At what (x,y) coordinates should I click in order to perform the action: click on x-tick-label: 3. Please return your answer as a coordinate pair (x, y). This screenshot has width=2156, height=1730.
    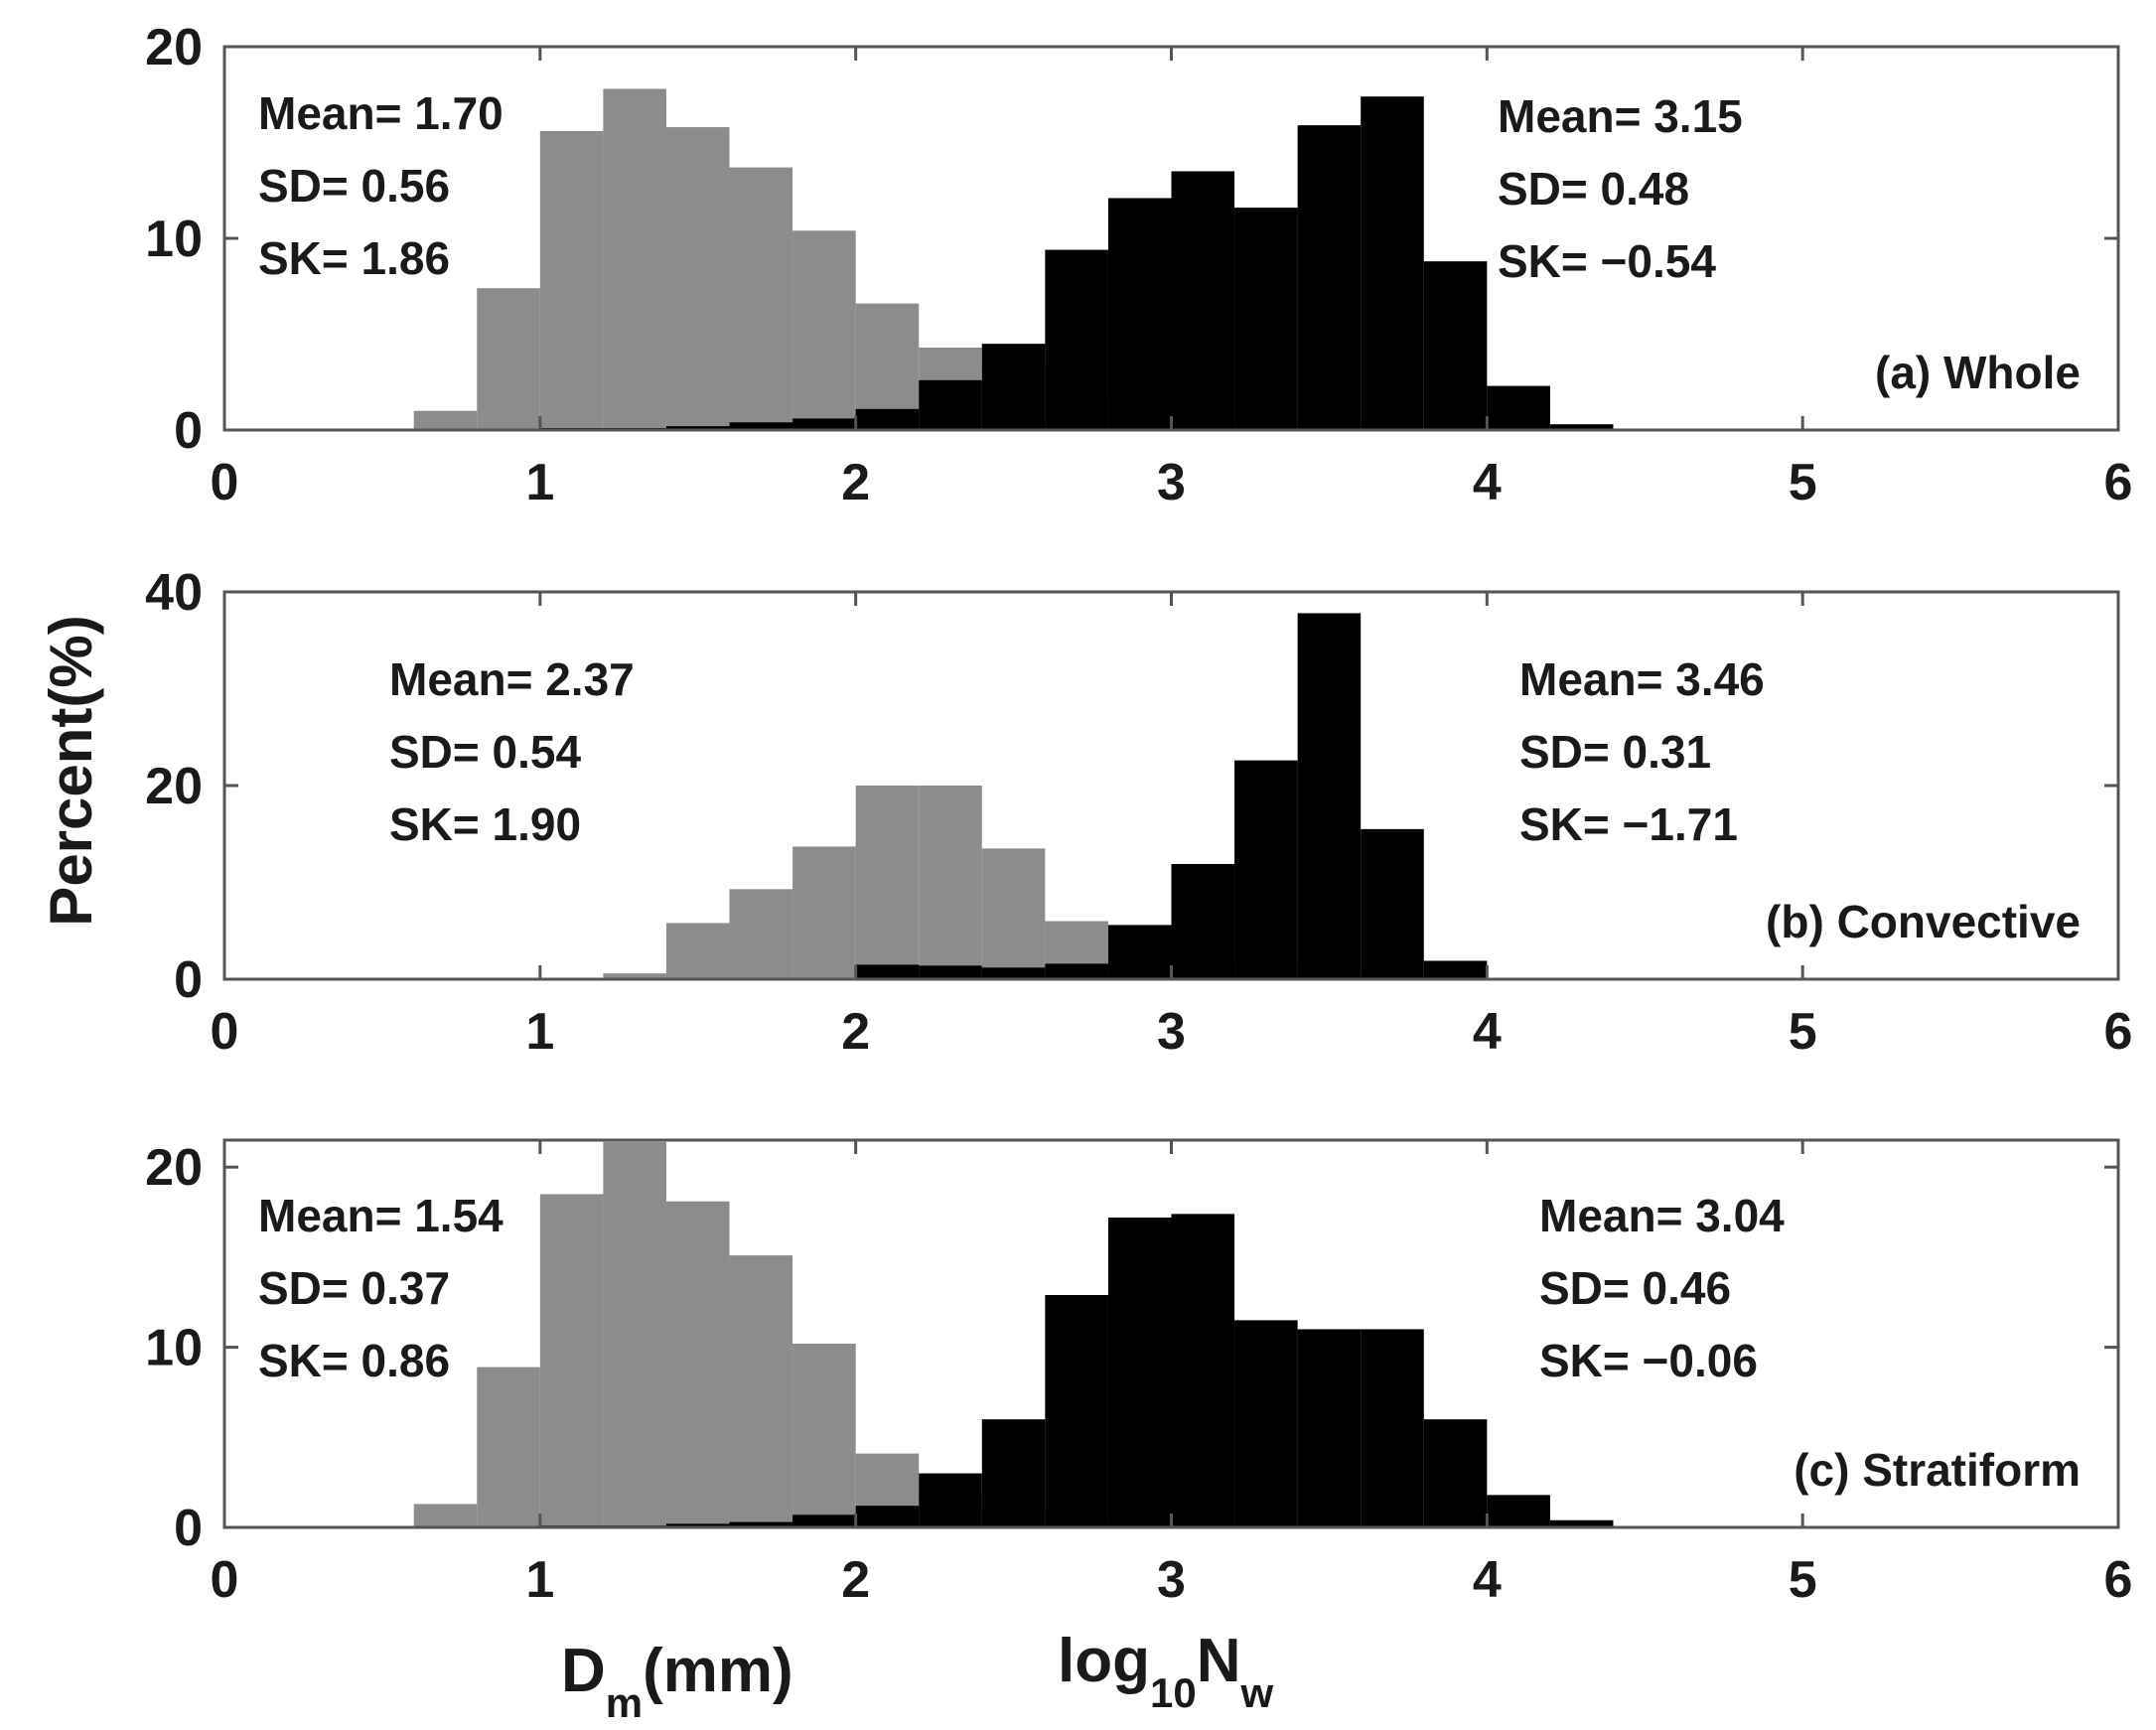
    Looking at the image, I should click on (1171, 1032).